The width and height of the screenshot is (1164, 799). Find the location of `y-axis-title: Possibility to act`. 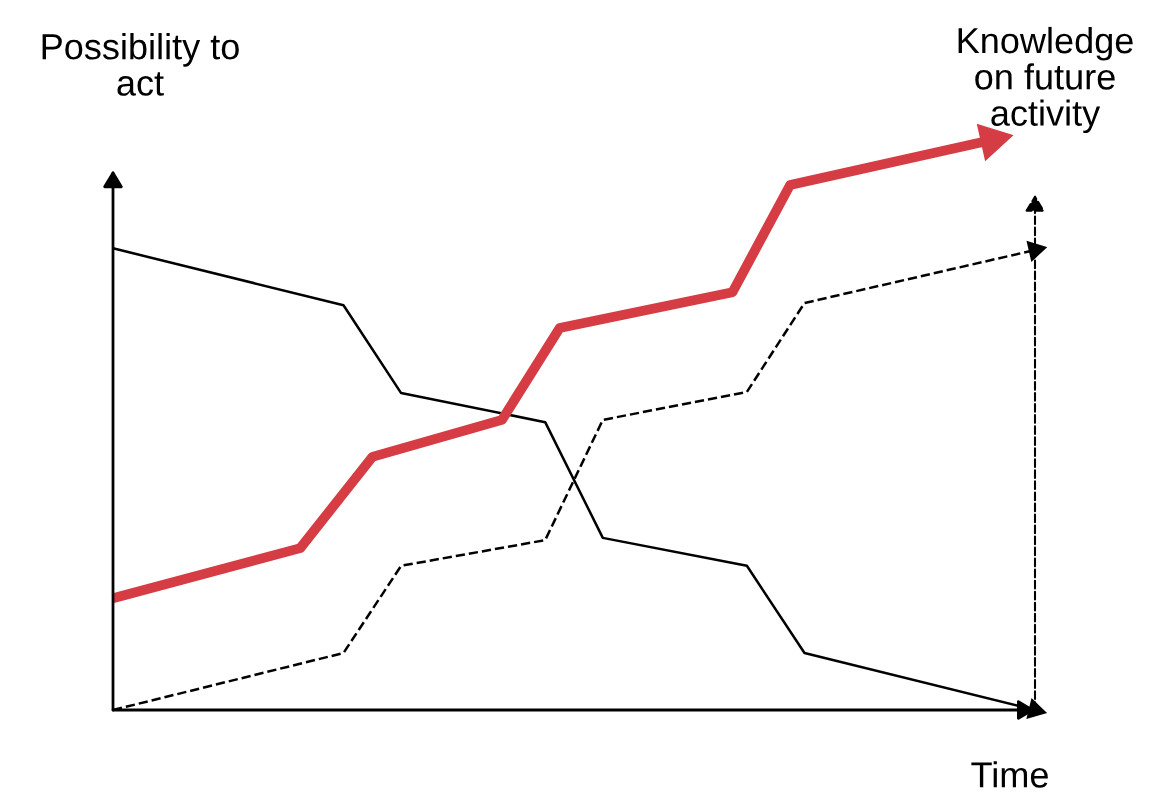

y-axis-title: Possibility to act is located at coordinates (140, 64).